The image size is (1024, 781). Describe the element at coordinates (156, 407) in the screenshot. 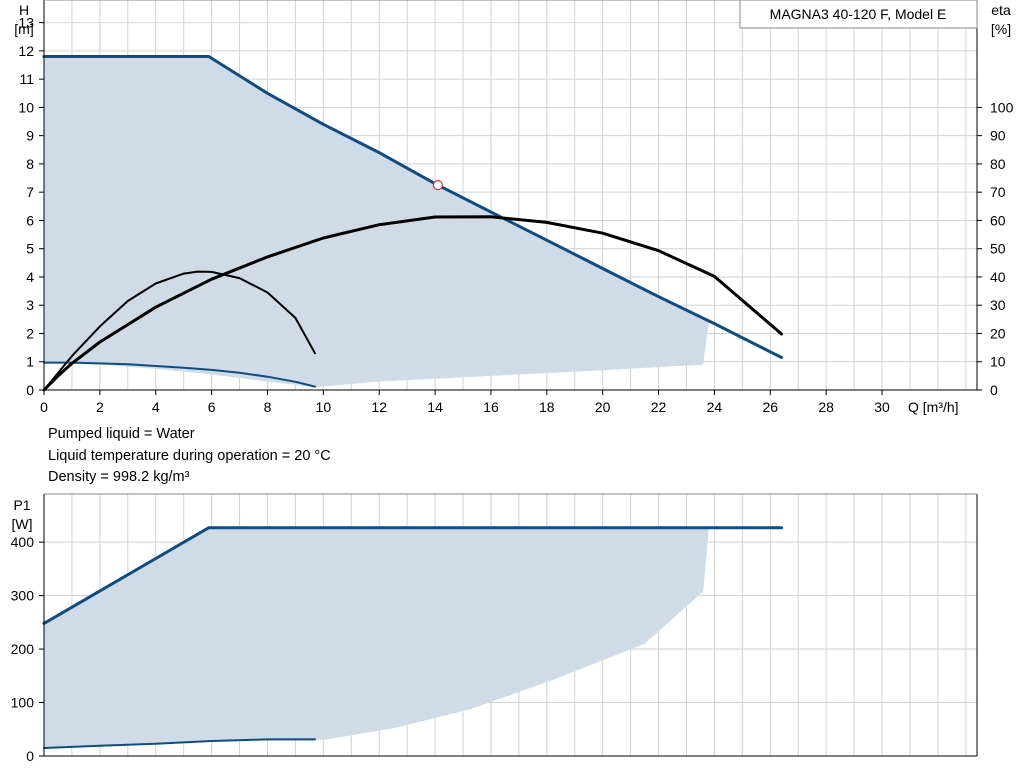

I see `x-tick-label: 4` at that location.